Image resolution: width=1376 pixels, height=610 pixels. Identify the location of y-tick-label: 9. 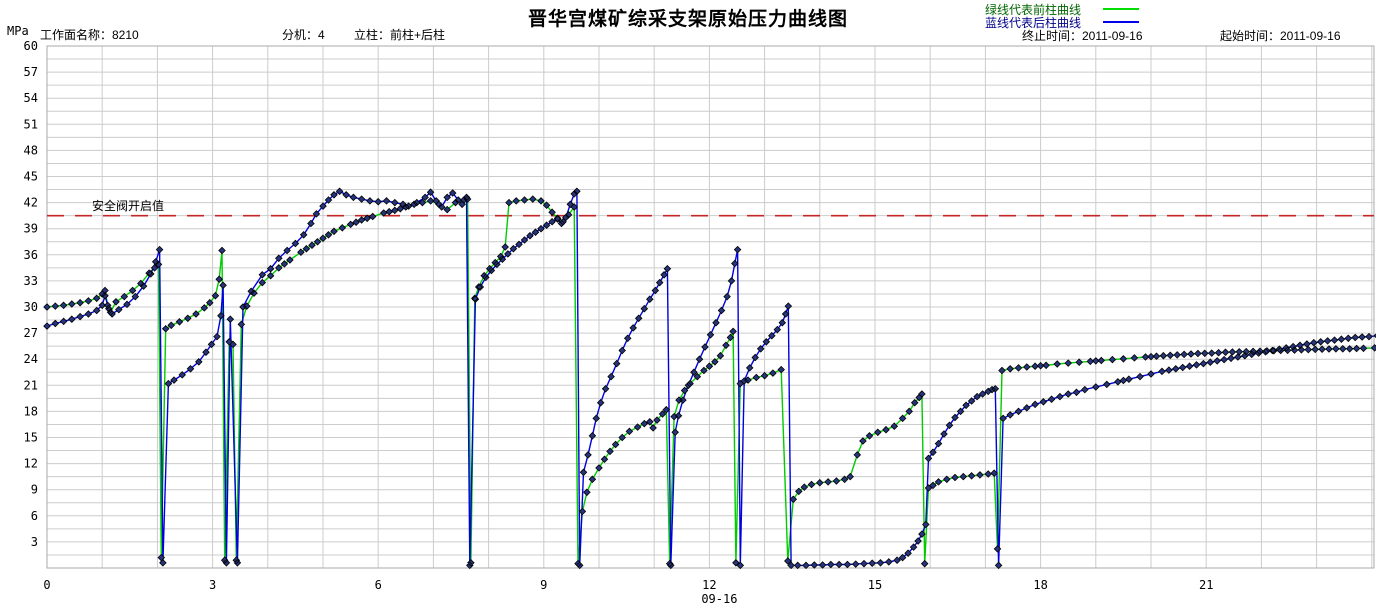
(34, 490).